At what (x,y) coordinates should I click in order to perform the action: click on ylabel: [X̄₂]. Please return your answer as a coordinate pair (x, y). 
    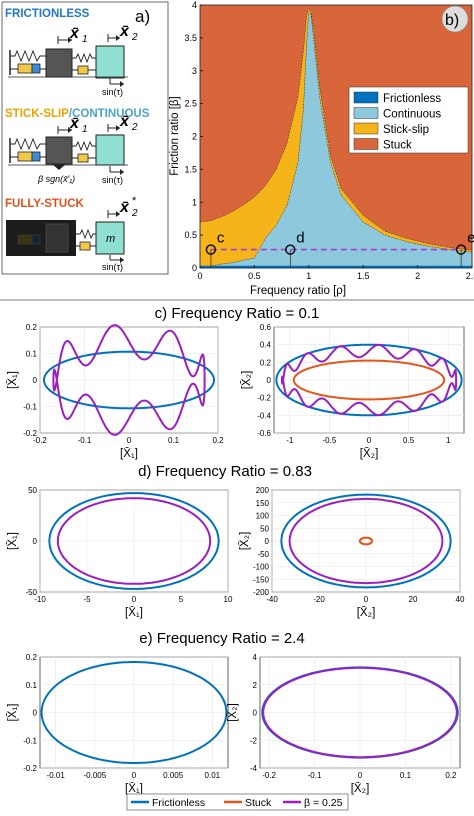
    Looking at the image, I should click on (246, 380).